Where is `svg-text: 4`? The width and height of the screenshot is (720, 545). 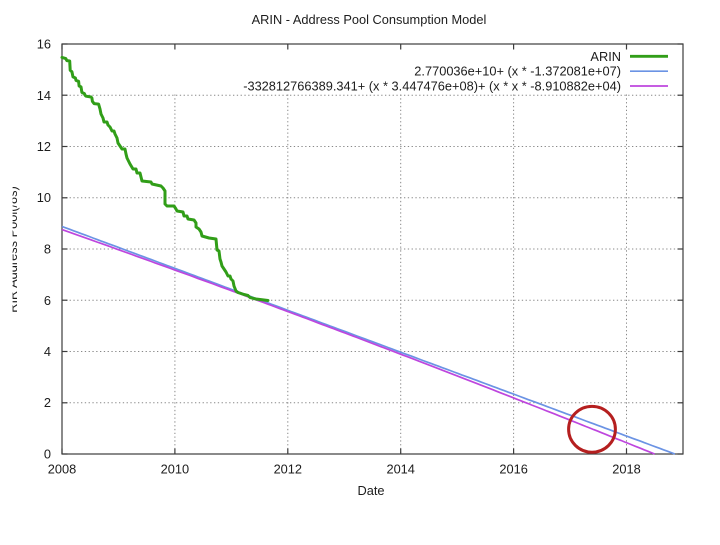
svg-text: 4 is located at coordinates (47, 351).